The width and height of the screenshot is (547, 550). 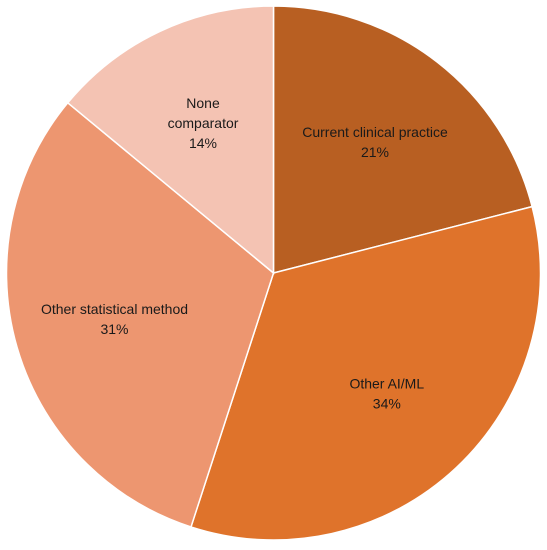 What do you see at coordinates (375, 132) in the screenshot?
I see `slice-category-label: Current clinical practice` at bounding box center [375, 132].